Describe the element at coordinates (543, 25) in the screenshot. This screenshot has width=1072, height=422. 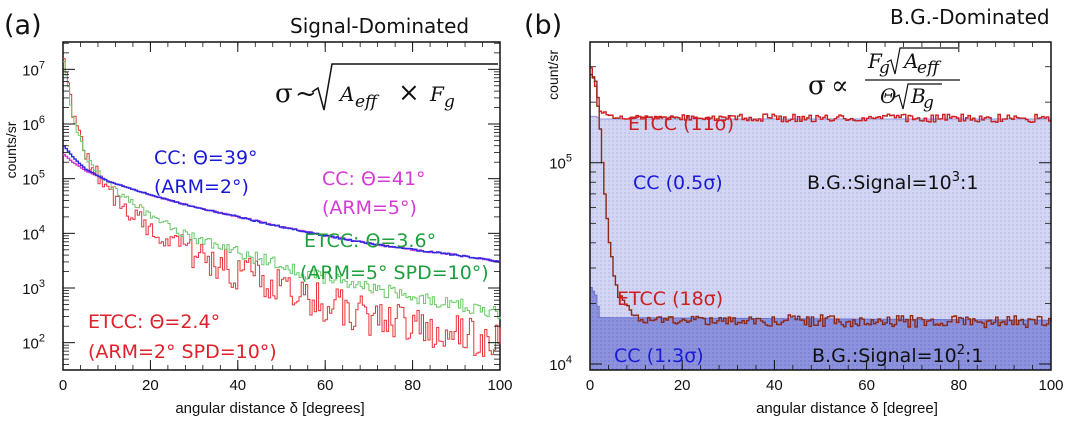
I see `panel-b-label: (b)` at that location.